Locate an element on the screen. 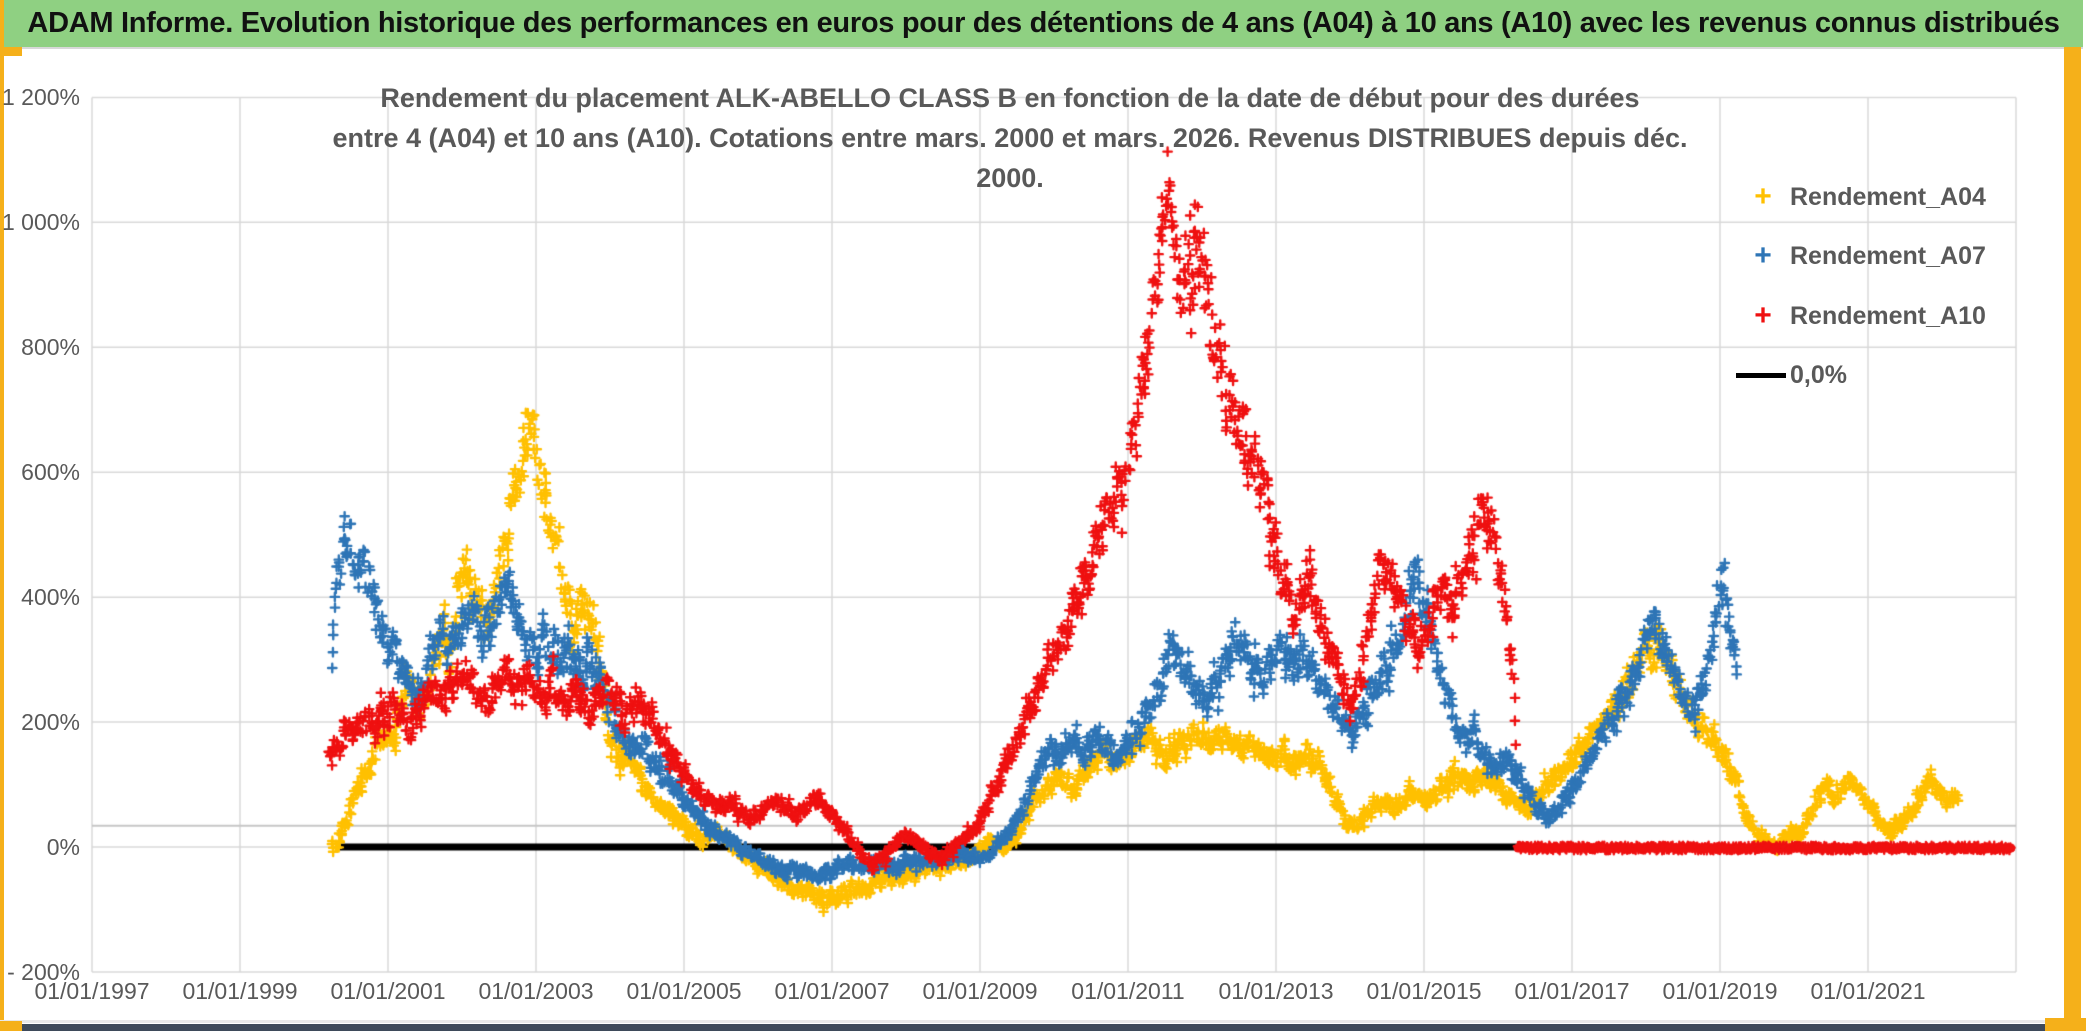 The width and height of the screenshot is (2086, 1031). y-axis-tick: 400% is located at coordinates (50, 597).